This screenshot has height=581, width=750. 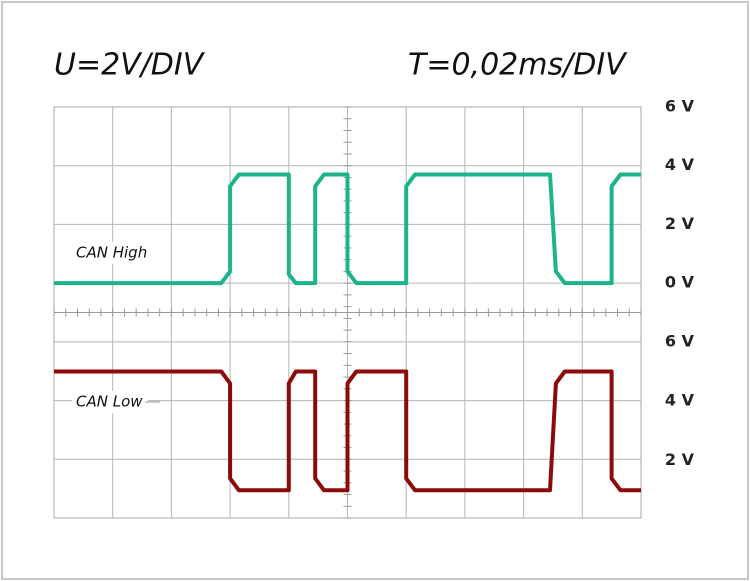 What do you see at coordinates (130, 65) in the screenshot?
I see `voltage-scale: U=2V/DIV` at bounding box center [130, 65].